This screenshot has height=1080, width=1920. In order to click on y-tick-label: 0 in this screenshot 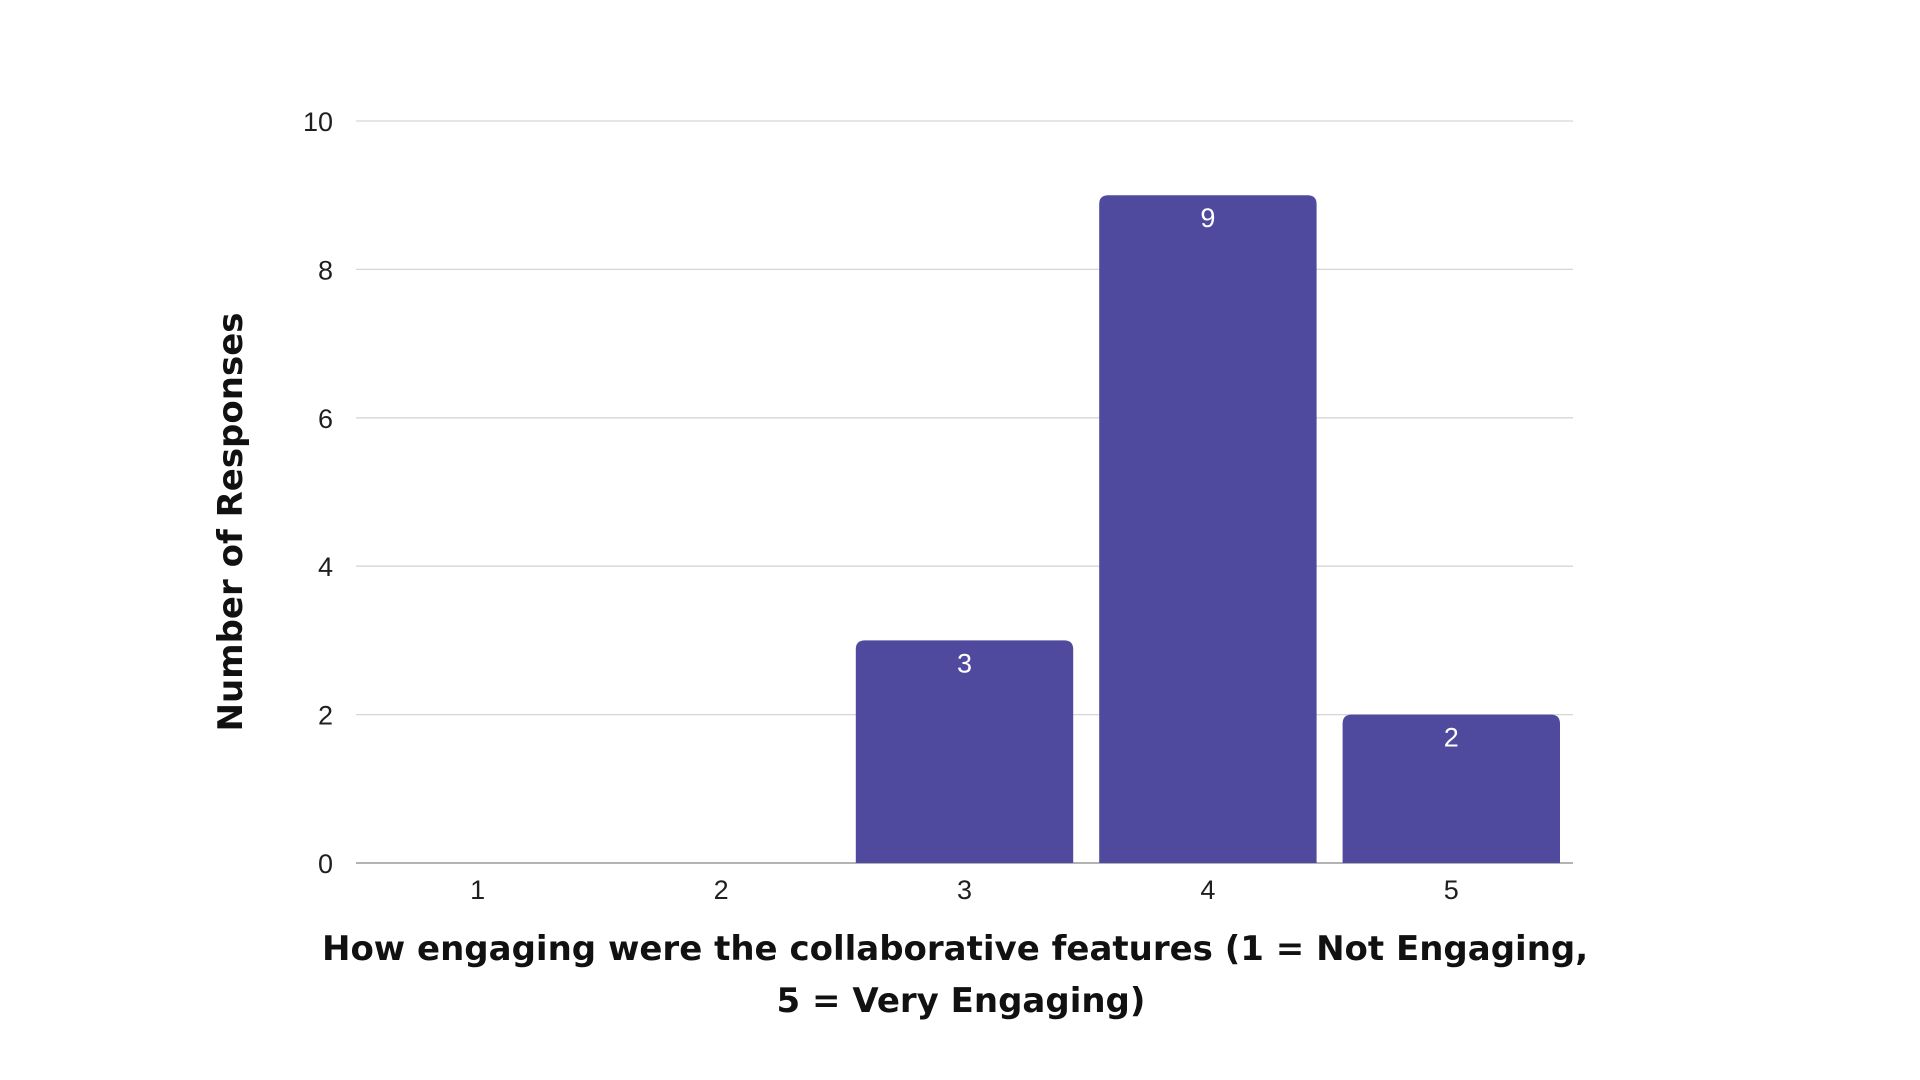, I will do `click(325, 864)`.